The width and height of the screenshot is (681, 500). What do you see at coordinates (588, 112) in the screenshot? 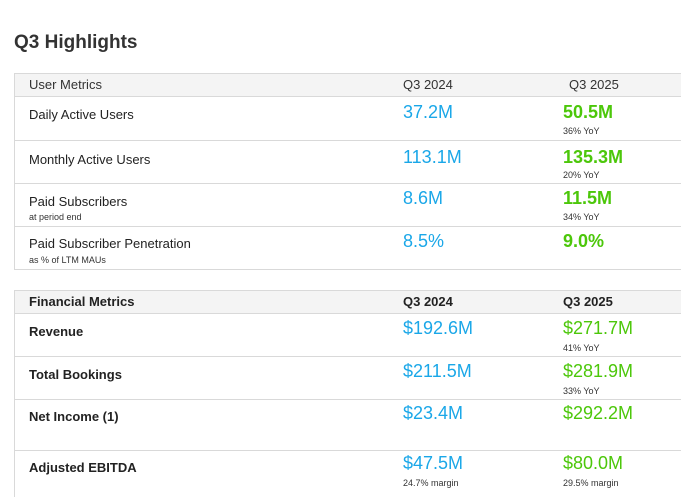
I see `value-q3-2025: 50.5M` at bounding box center [588, 112].